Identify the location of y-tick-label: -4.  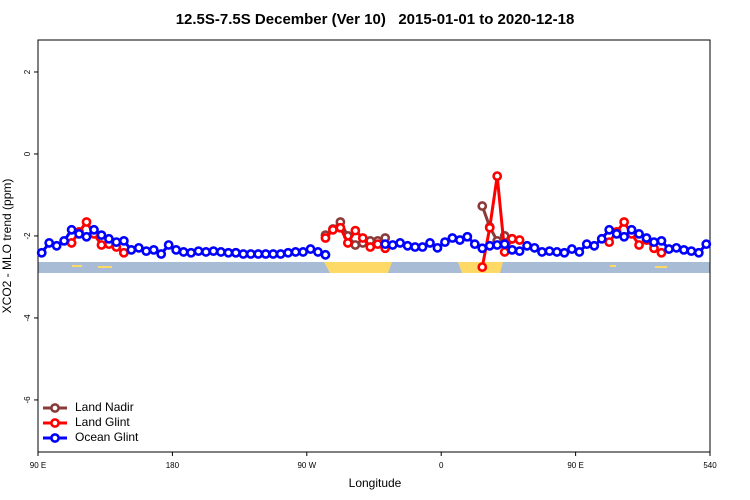
(27, 318).